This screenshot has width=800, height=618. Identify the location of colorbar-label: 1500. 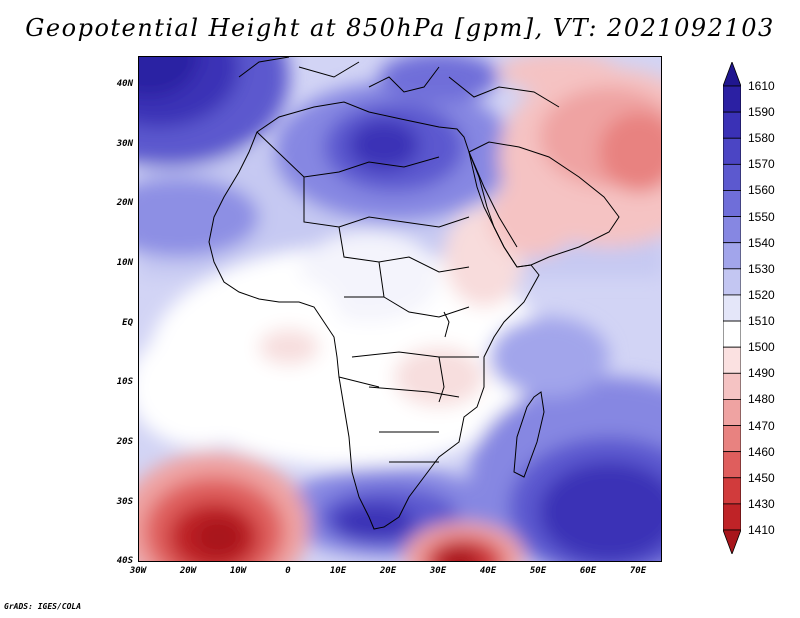
(761, 347).